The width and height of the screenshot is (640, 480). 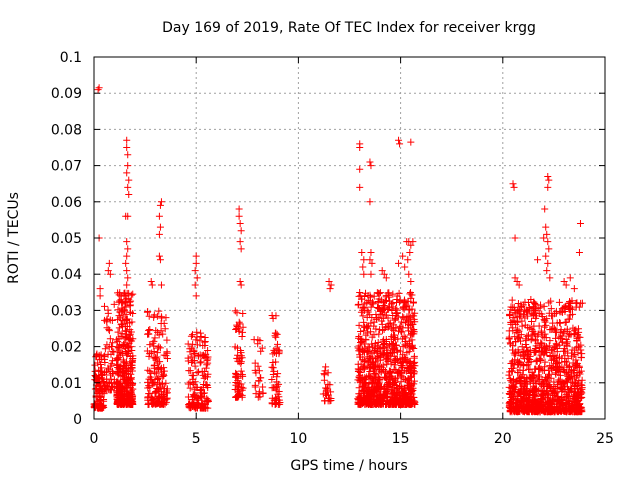 I want to click on y-tick-label: 0.05, so click(x=66, y=239).